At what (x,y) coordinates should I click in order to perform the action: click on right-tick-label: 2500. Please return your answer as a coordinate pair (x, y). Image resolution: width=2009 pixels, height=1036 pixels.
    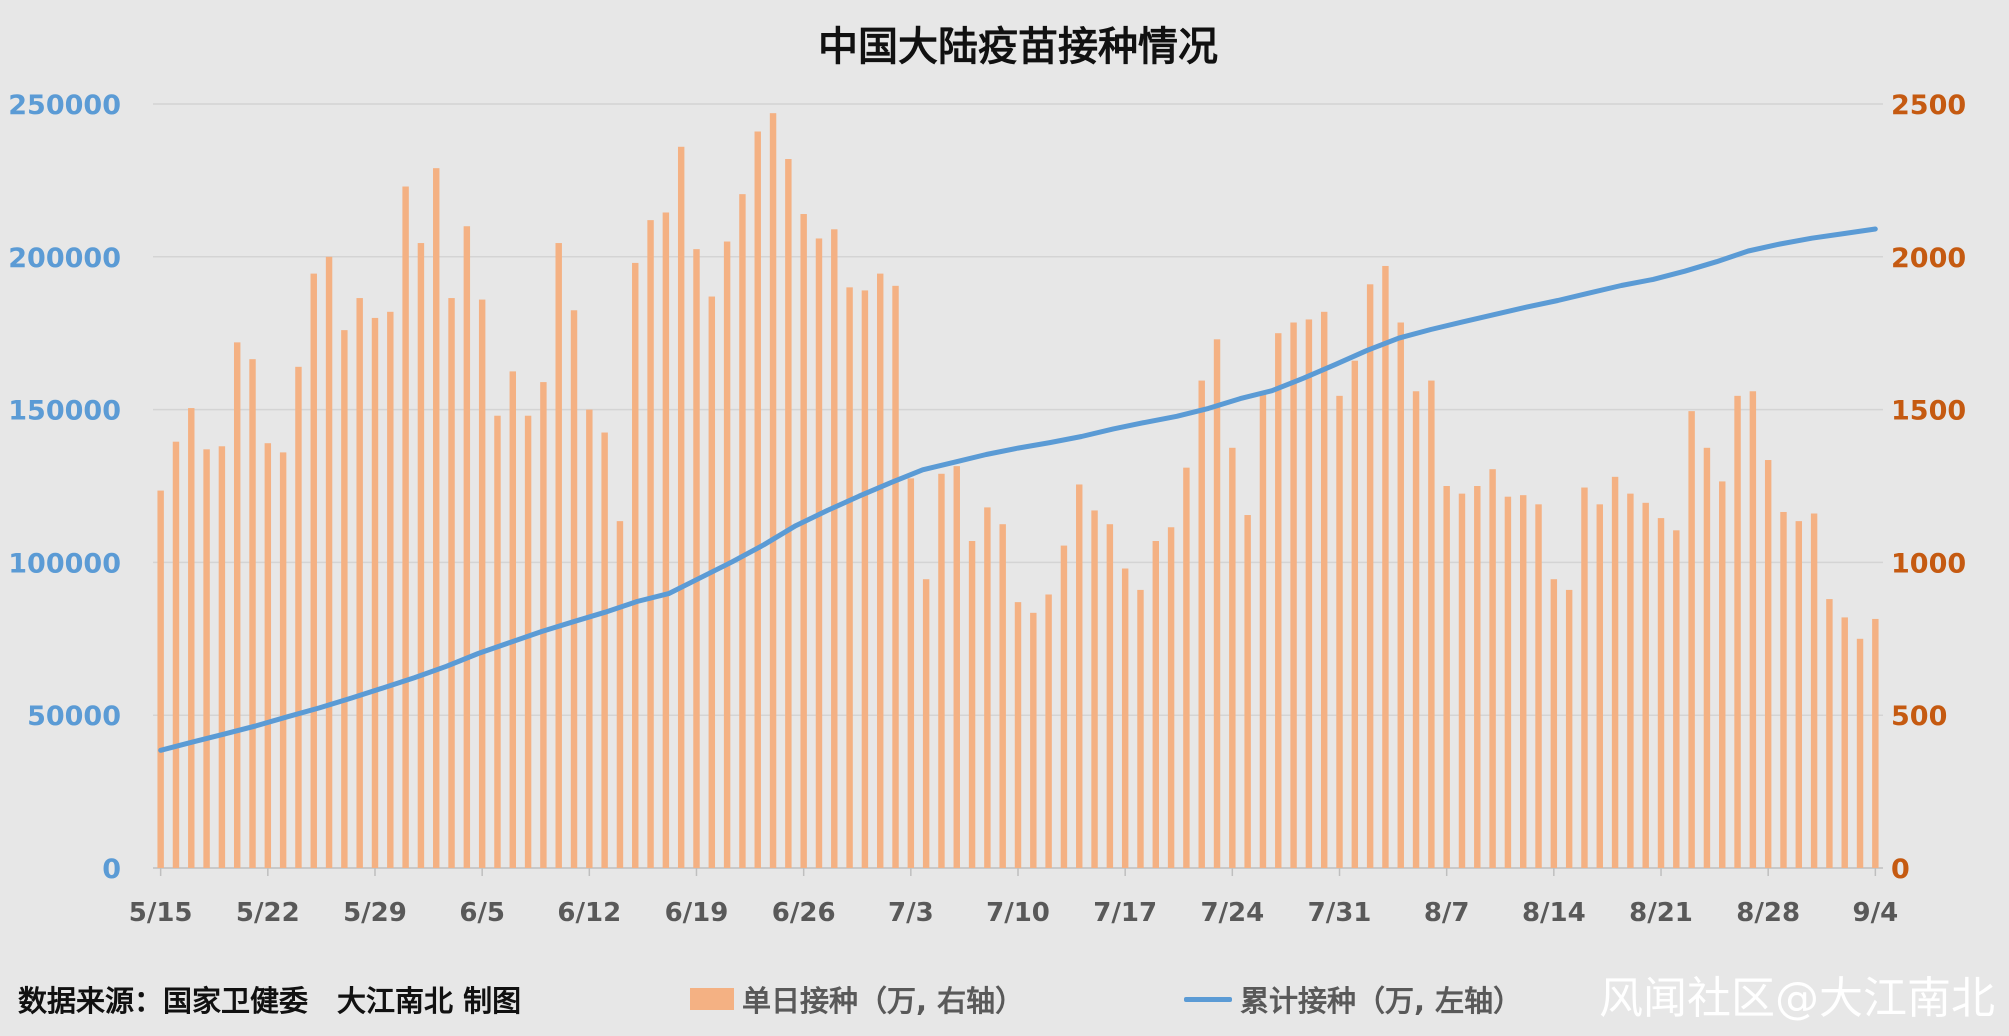
    Looking at the image, I should click on (1928, 105).